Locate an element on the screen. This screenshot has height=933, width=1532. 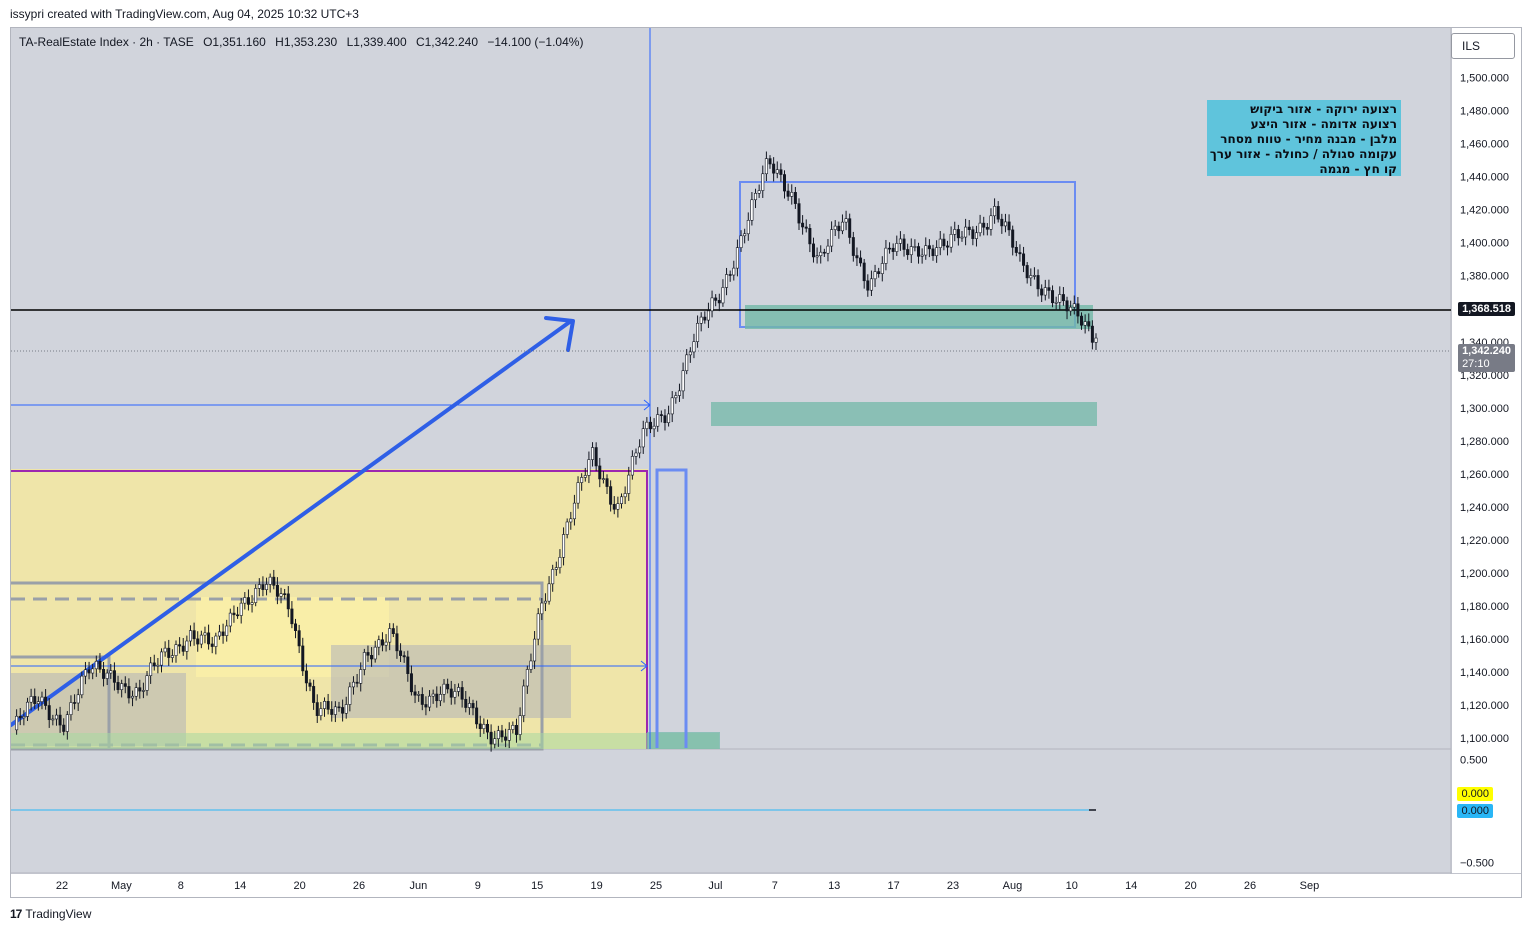
price-tick-label: 1,480.000 is located at coordinates (1484, 112).